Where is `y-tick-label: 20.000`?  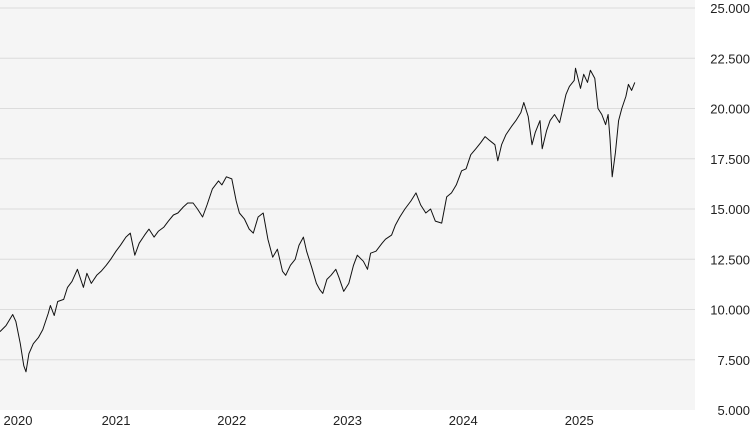
y-tick-label: 20.000 is located at coordinates (730, 109).